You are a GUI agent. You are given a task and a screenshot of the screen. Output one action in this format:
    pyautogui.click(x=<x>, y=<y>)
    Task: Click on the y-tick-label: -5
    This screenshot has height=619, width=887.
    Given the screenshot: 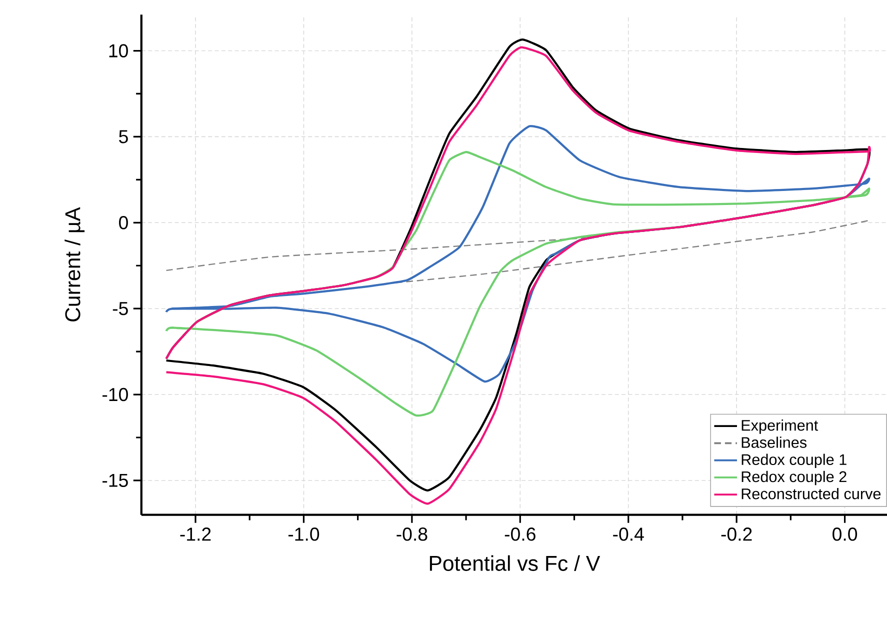 What is the action you would take?
    pyautogui.click(x=120, y=309)
    